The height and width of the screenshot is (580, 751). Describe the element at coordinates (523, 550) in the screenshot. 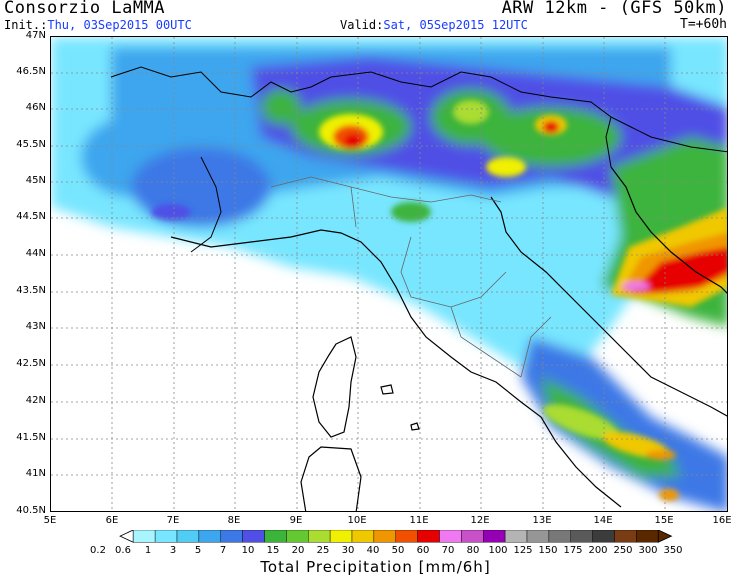

I see `colorbar-label: 125` at that location.